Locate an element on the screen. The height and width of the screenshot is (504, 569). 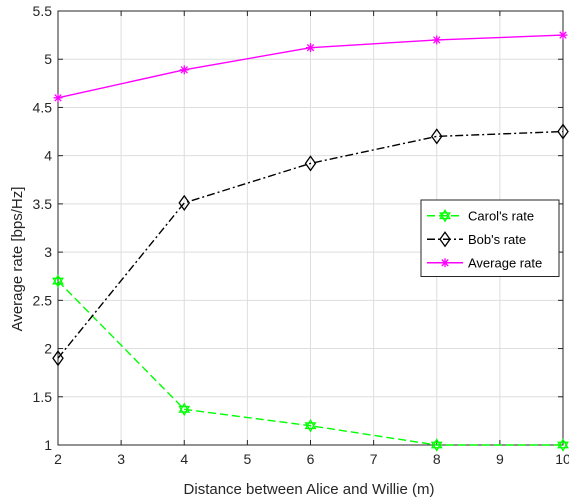
x-tick-label: 6 is located at coordinates (311, 459).